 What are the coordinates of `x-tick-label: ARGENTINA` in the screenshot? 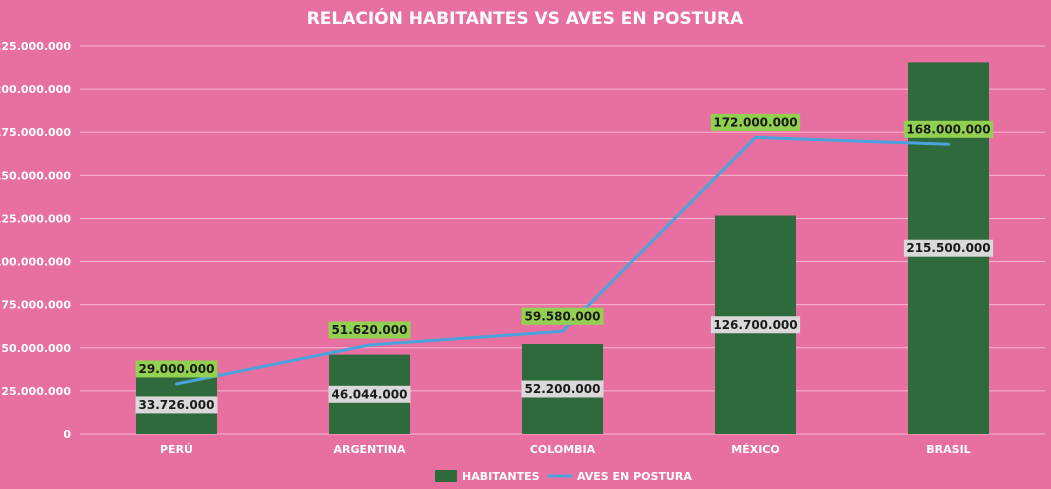 It's located at (369, 449).